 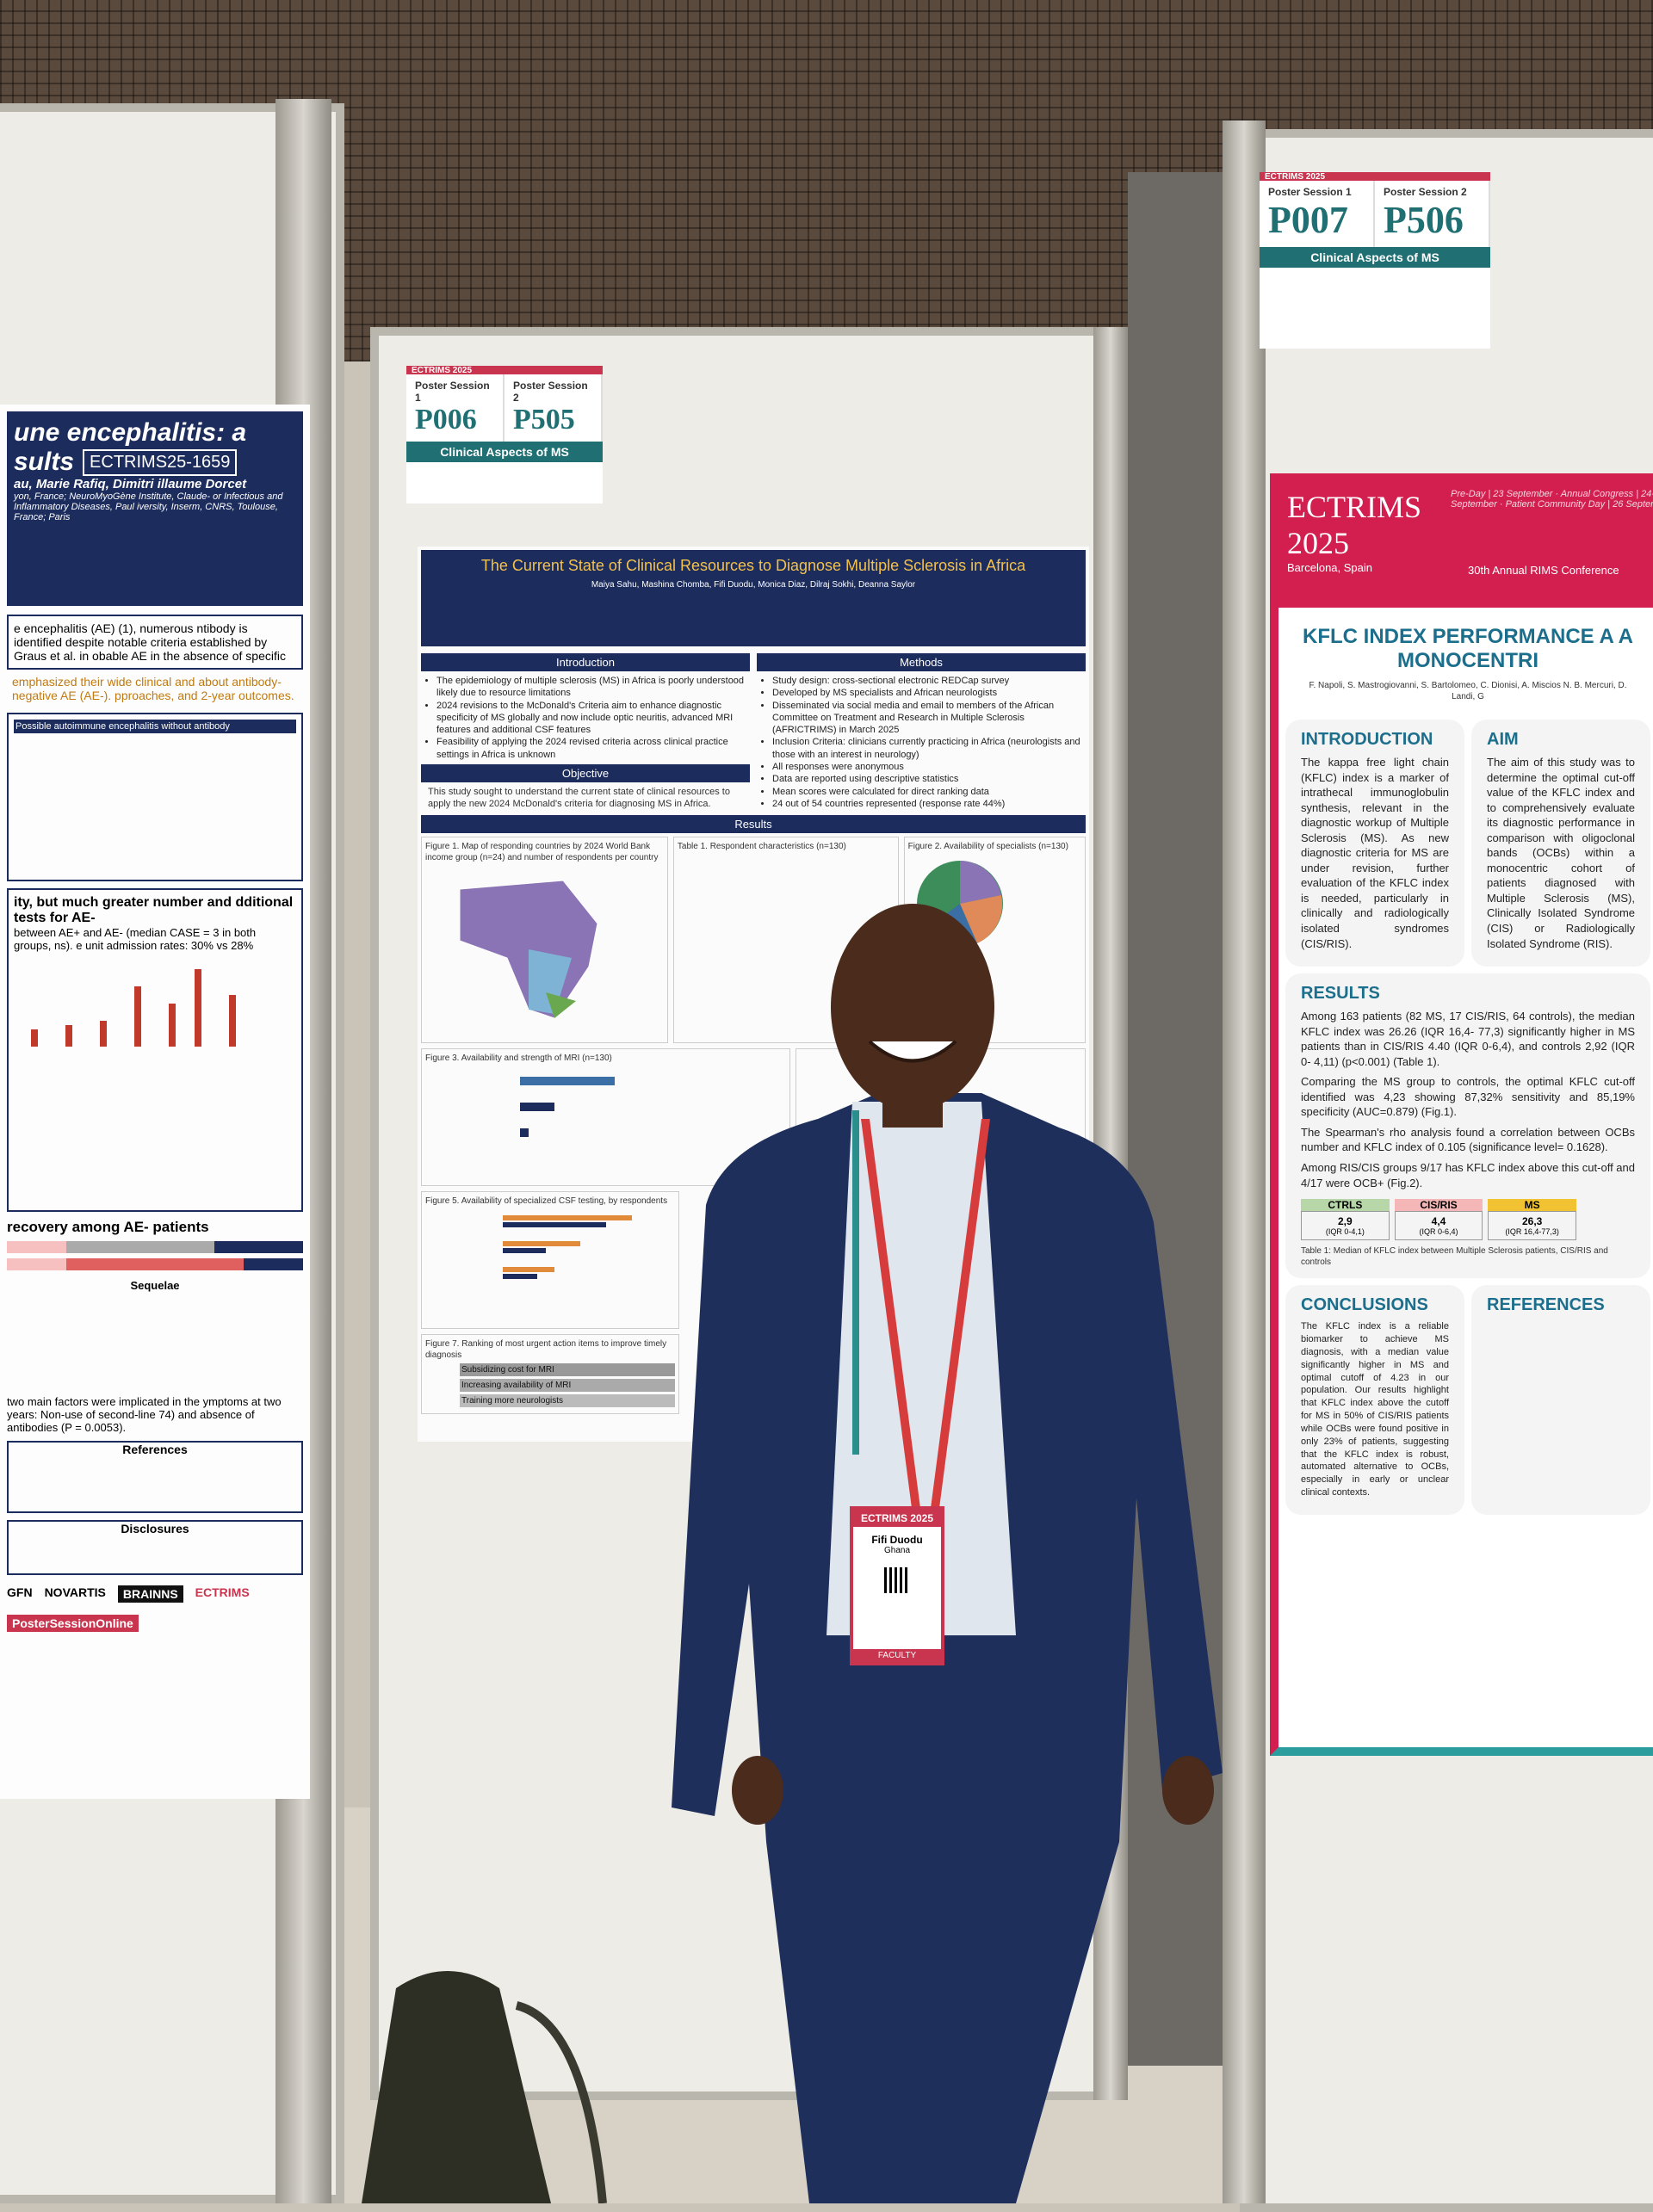 What do you see at coordinates (131, 433) in the screenshot?
I see `poster-title: une encephalitis: a` at bounding box center [131, 433].